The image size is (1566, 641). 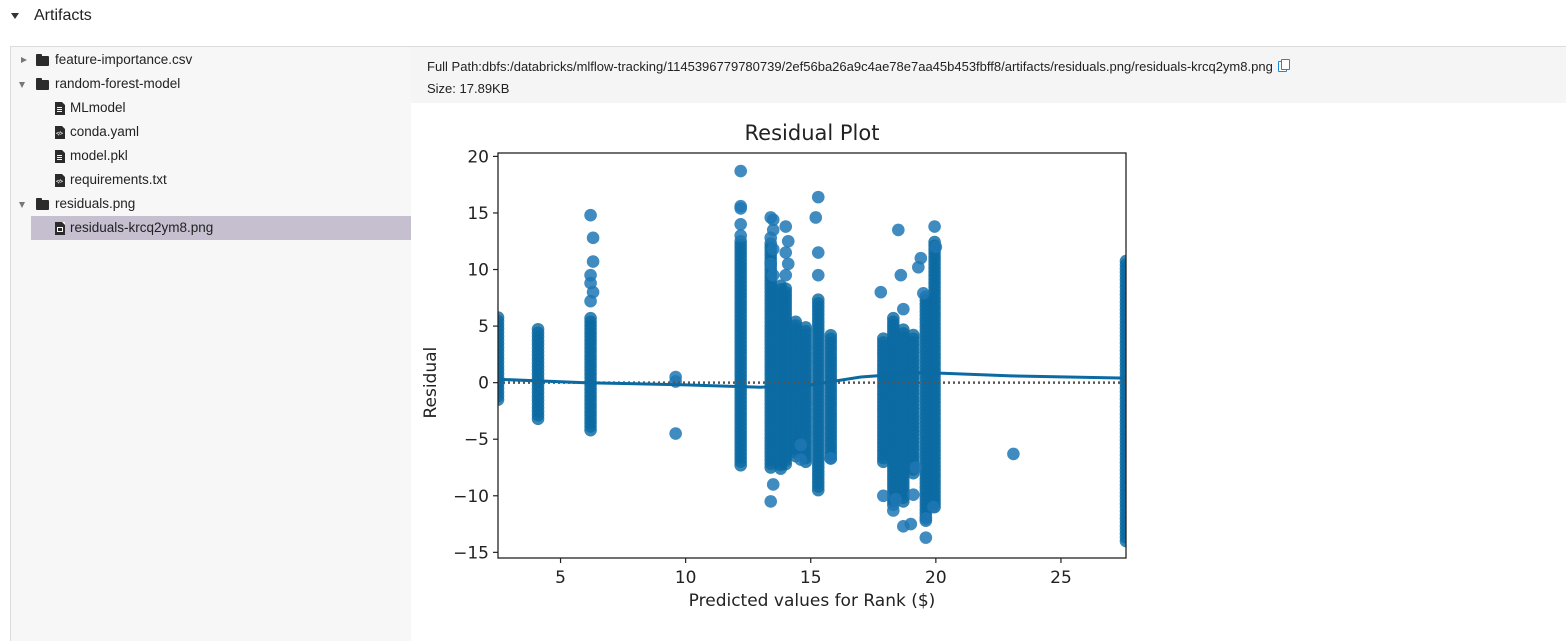 I want to click on tree-item-label: residuals.png, so click(x=95, y=203).